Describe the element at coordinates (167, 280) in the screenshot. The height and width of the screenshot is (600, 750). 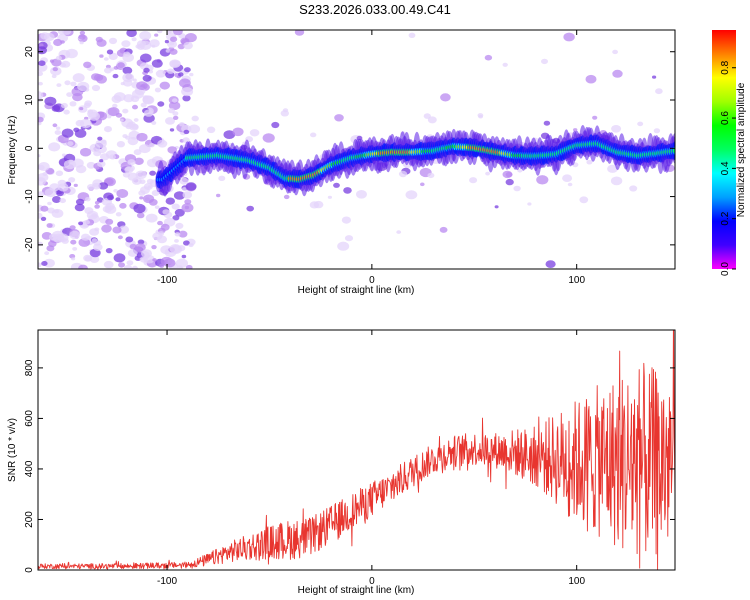
I see `heatmap-x-tick-label: -100` at that location.